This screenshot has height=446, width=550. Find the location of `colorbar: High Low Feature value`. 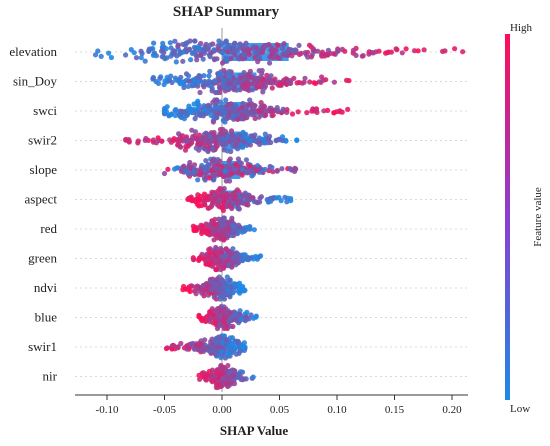

colorbar: High Low Feature value is located at coordinates (524, 218).